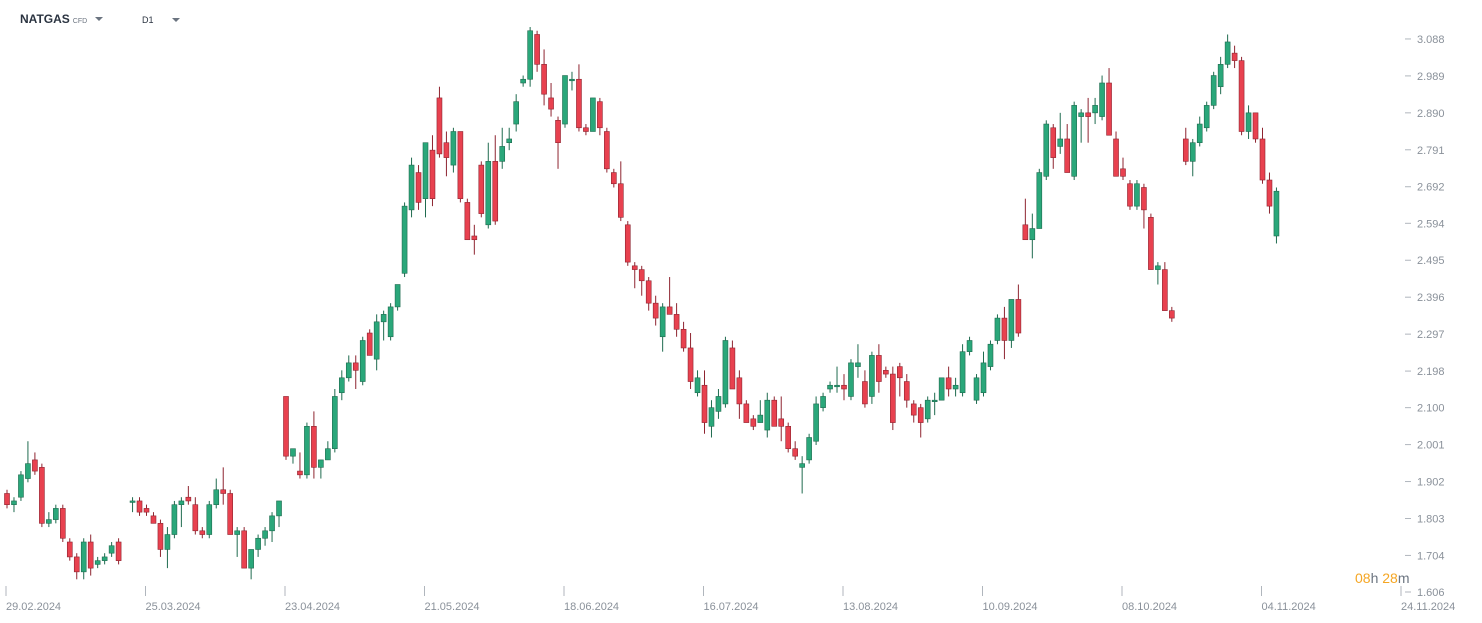  I want to click on y-tick-label-4: 2.692, so click(1431, 188).